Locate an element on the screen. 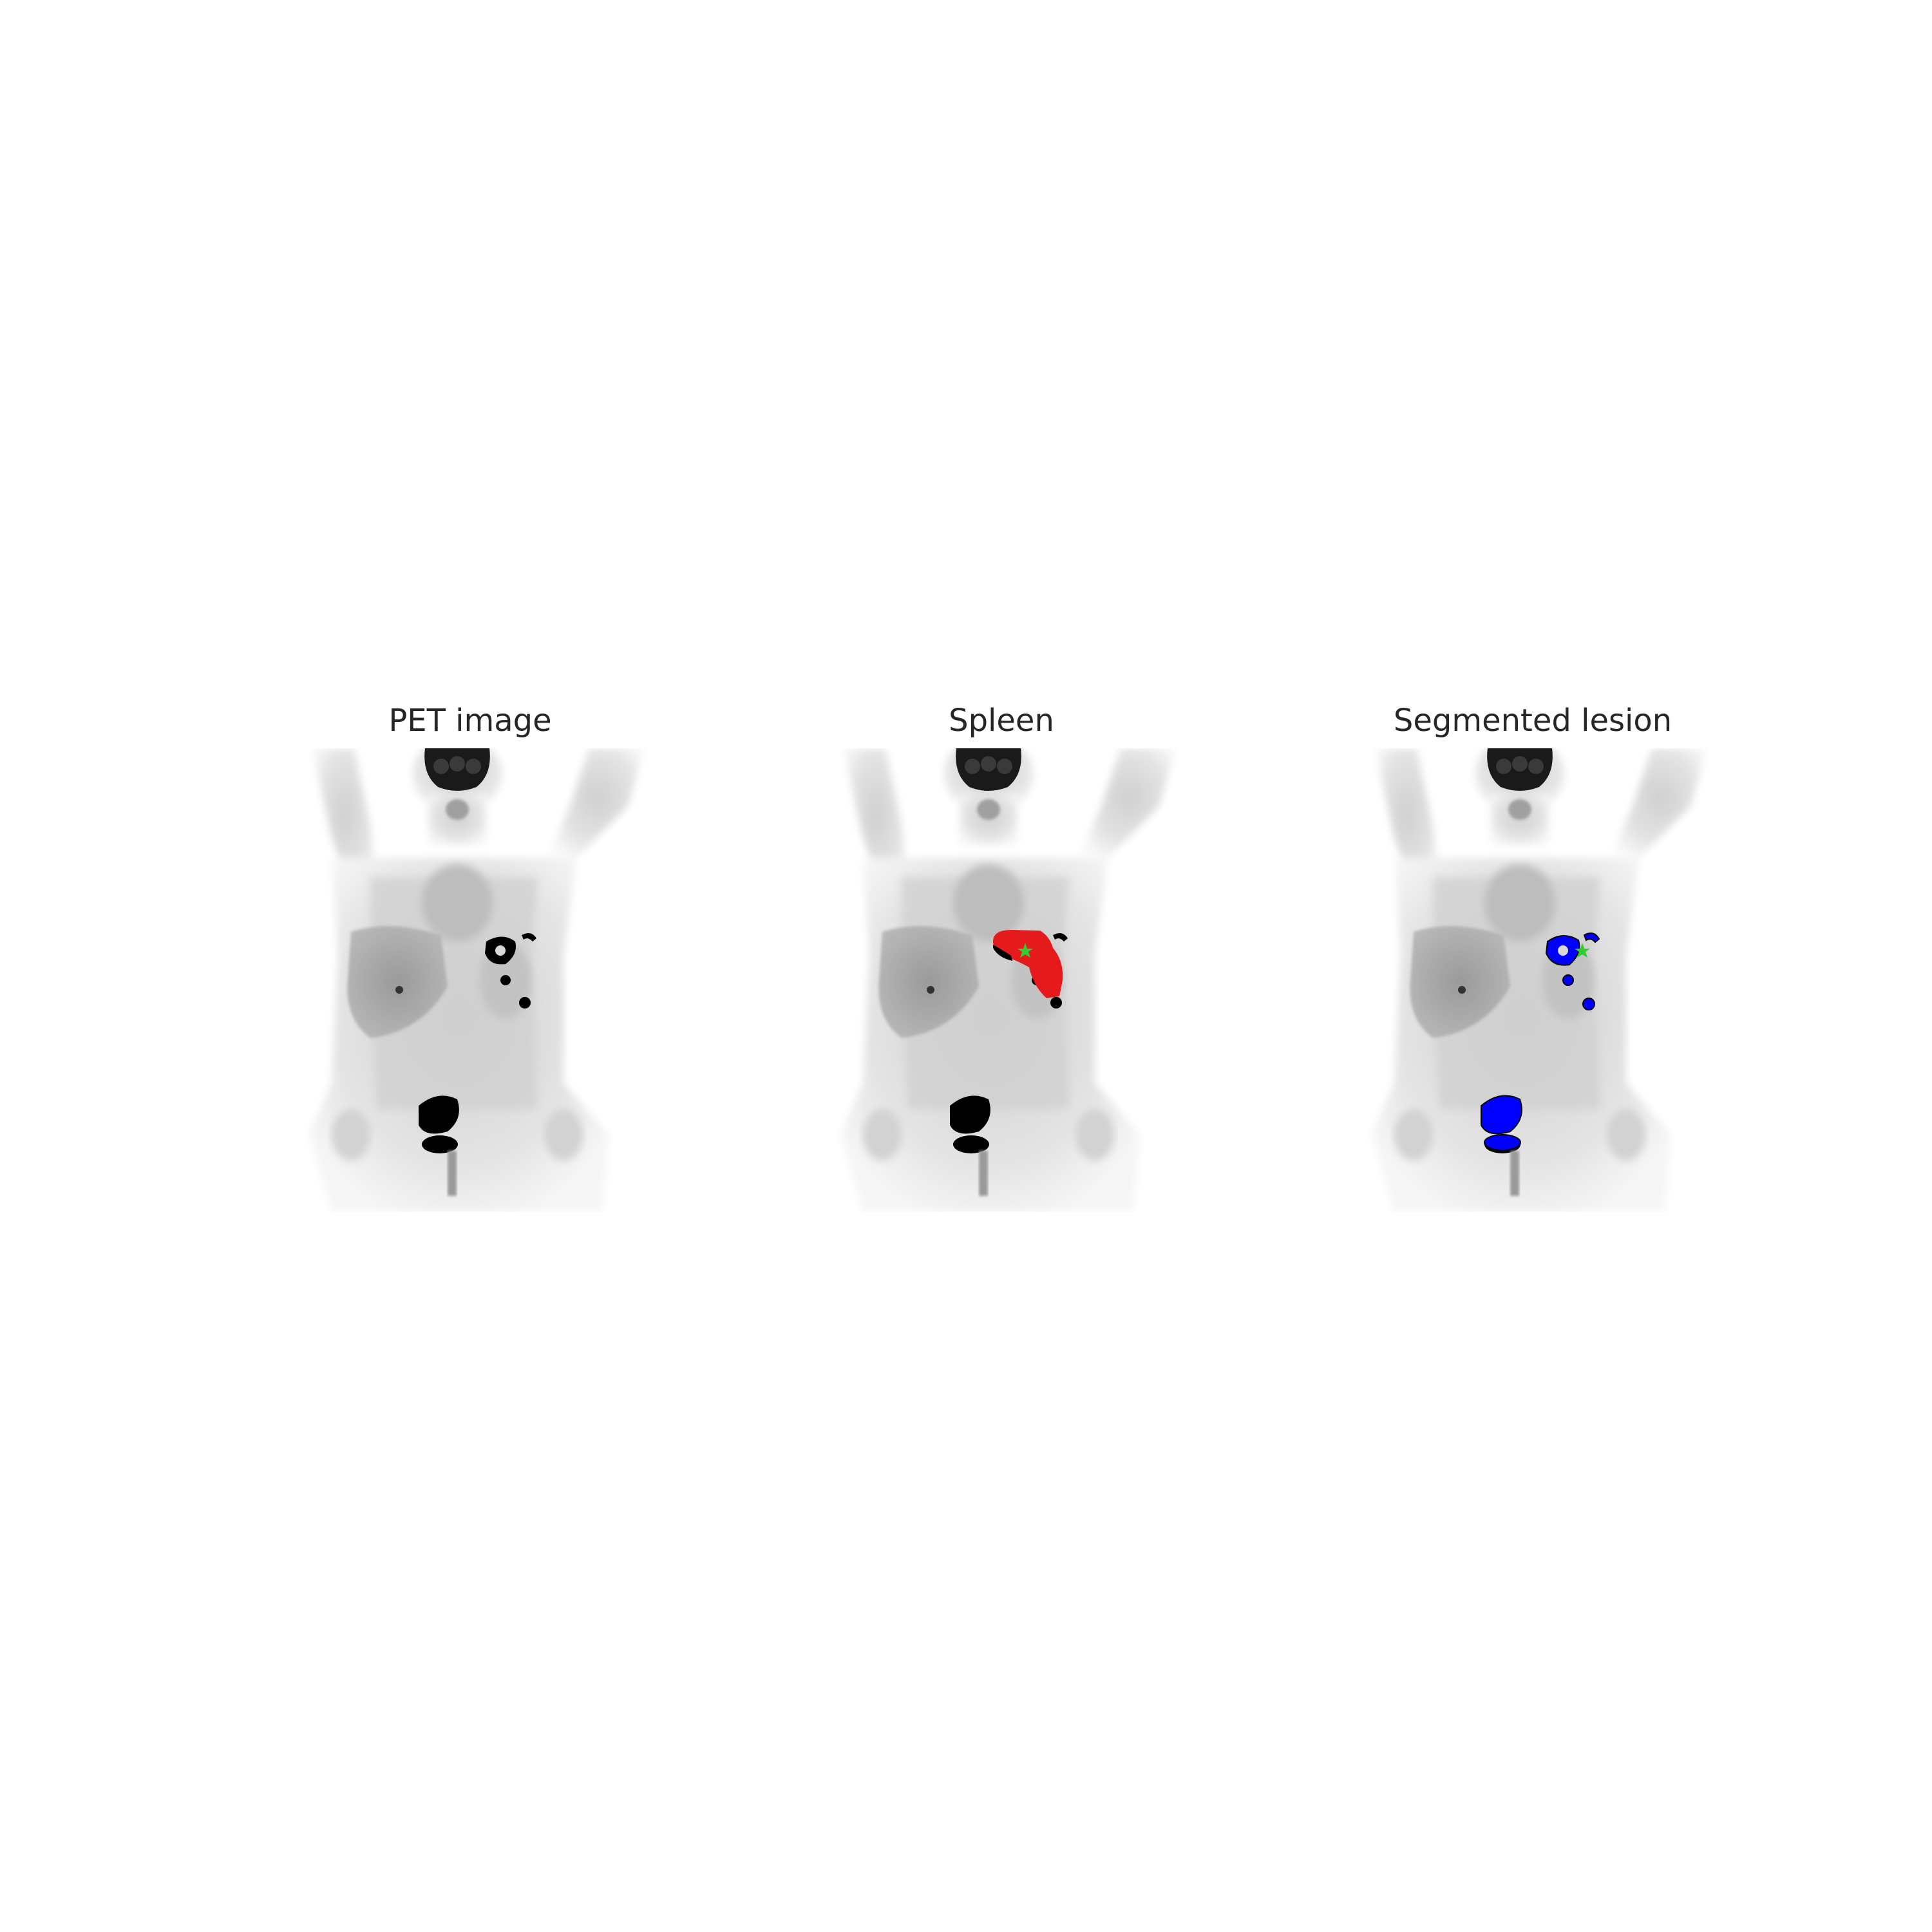 This screenshot has height=1932, width=1932. spleen-mask is located at coordinates (1028, 964).